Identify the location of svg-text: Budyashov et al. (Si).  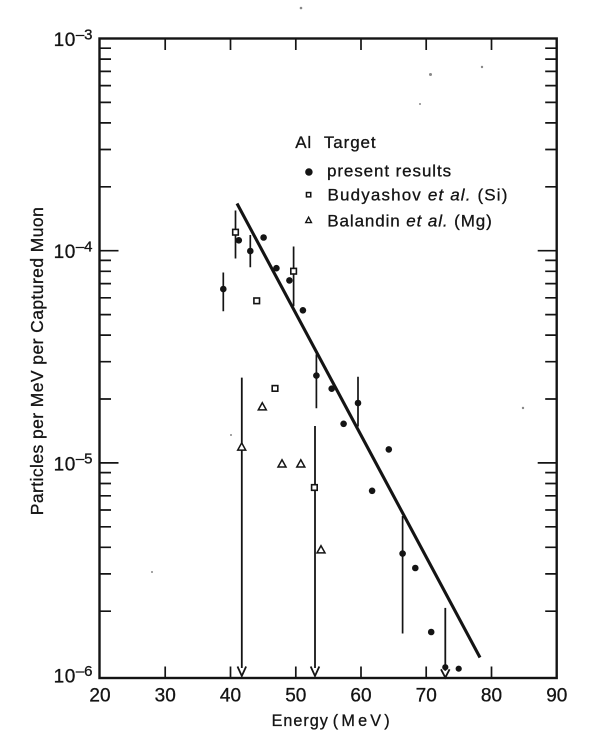
(418, 195).